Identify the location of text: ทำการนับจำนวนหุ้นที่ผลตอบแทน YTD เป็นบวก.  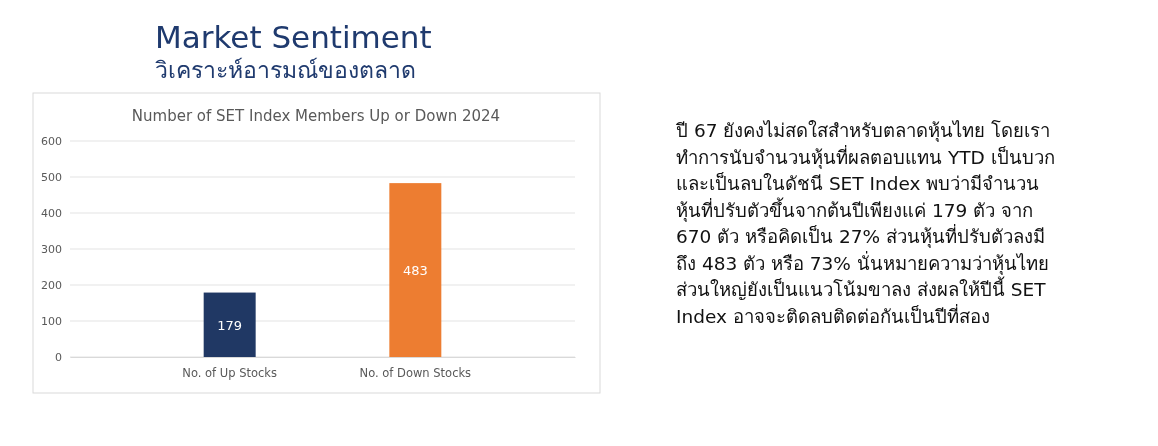
(865, 157).